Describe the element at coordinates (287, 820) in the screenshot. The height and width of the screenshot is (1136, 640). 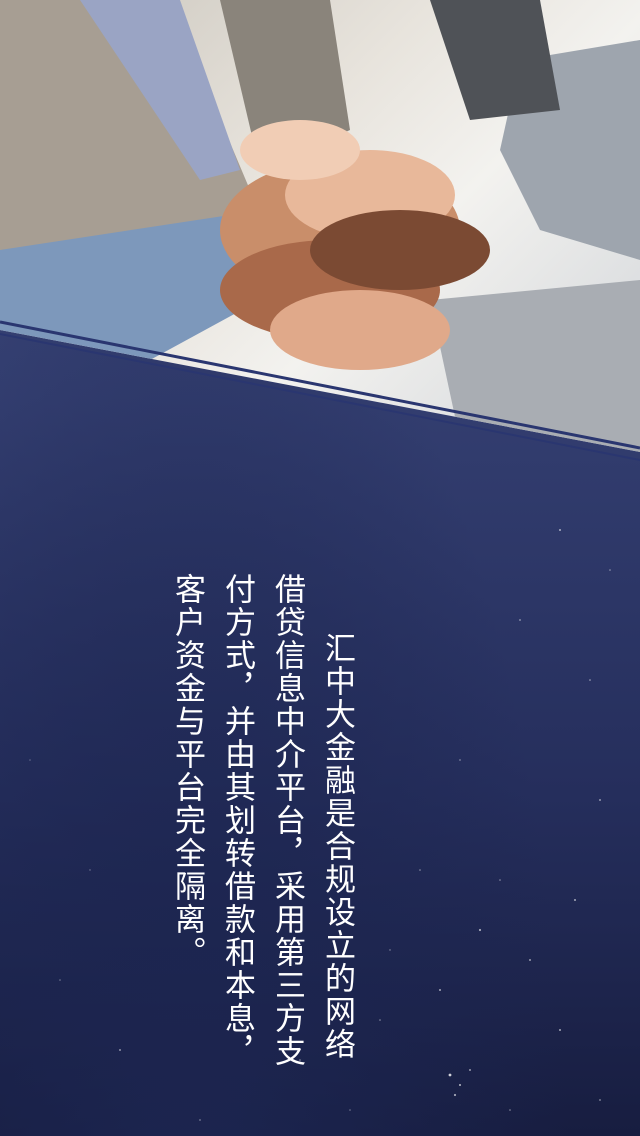
I see `body-text-line-2: 借贷信息中介平台，采用第三方支` at that location.